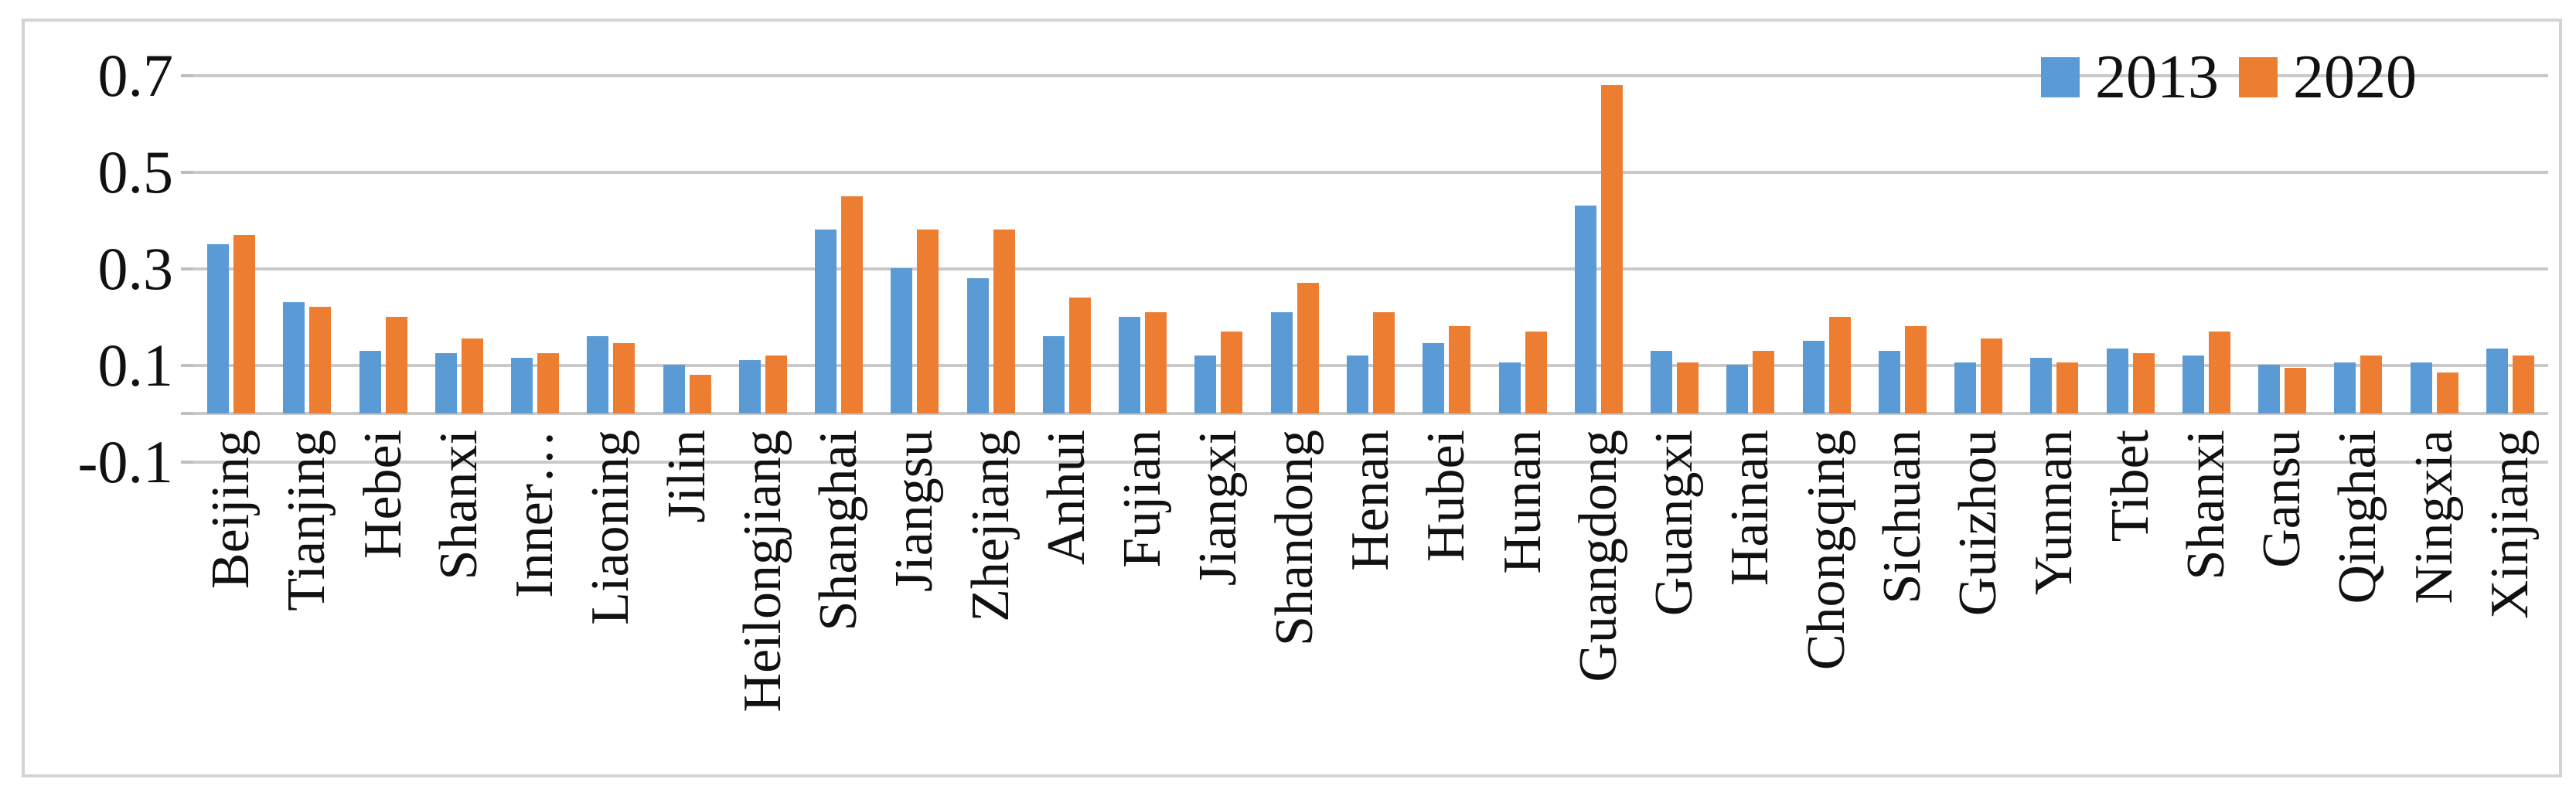 Image resolution: width=2576 pixels, height=796 pixels. Describe the element at coordinates (1054, 375) in the screenshot. I see `bar-2013-anhui` at that location.